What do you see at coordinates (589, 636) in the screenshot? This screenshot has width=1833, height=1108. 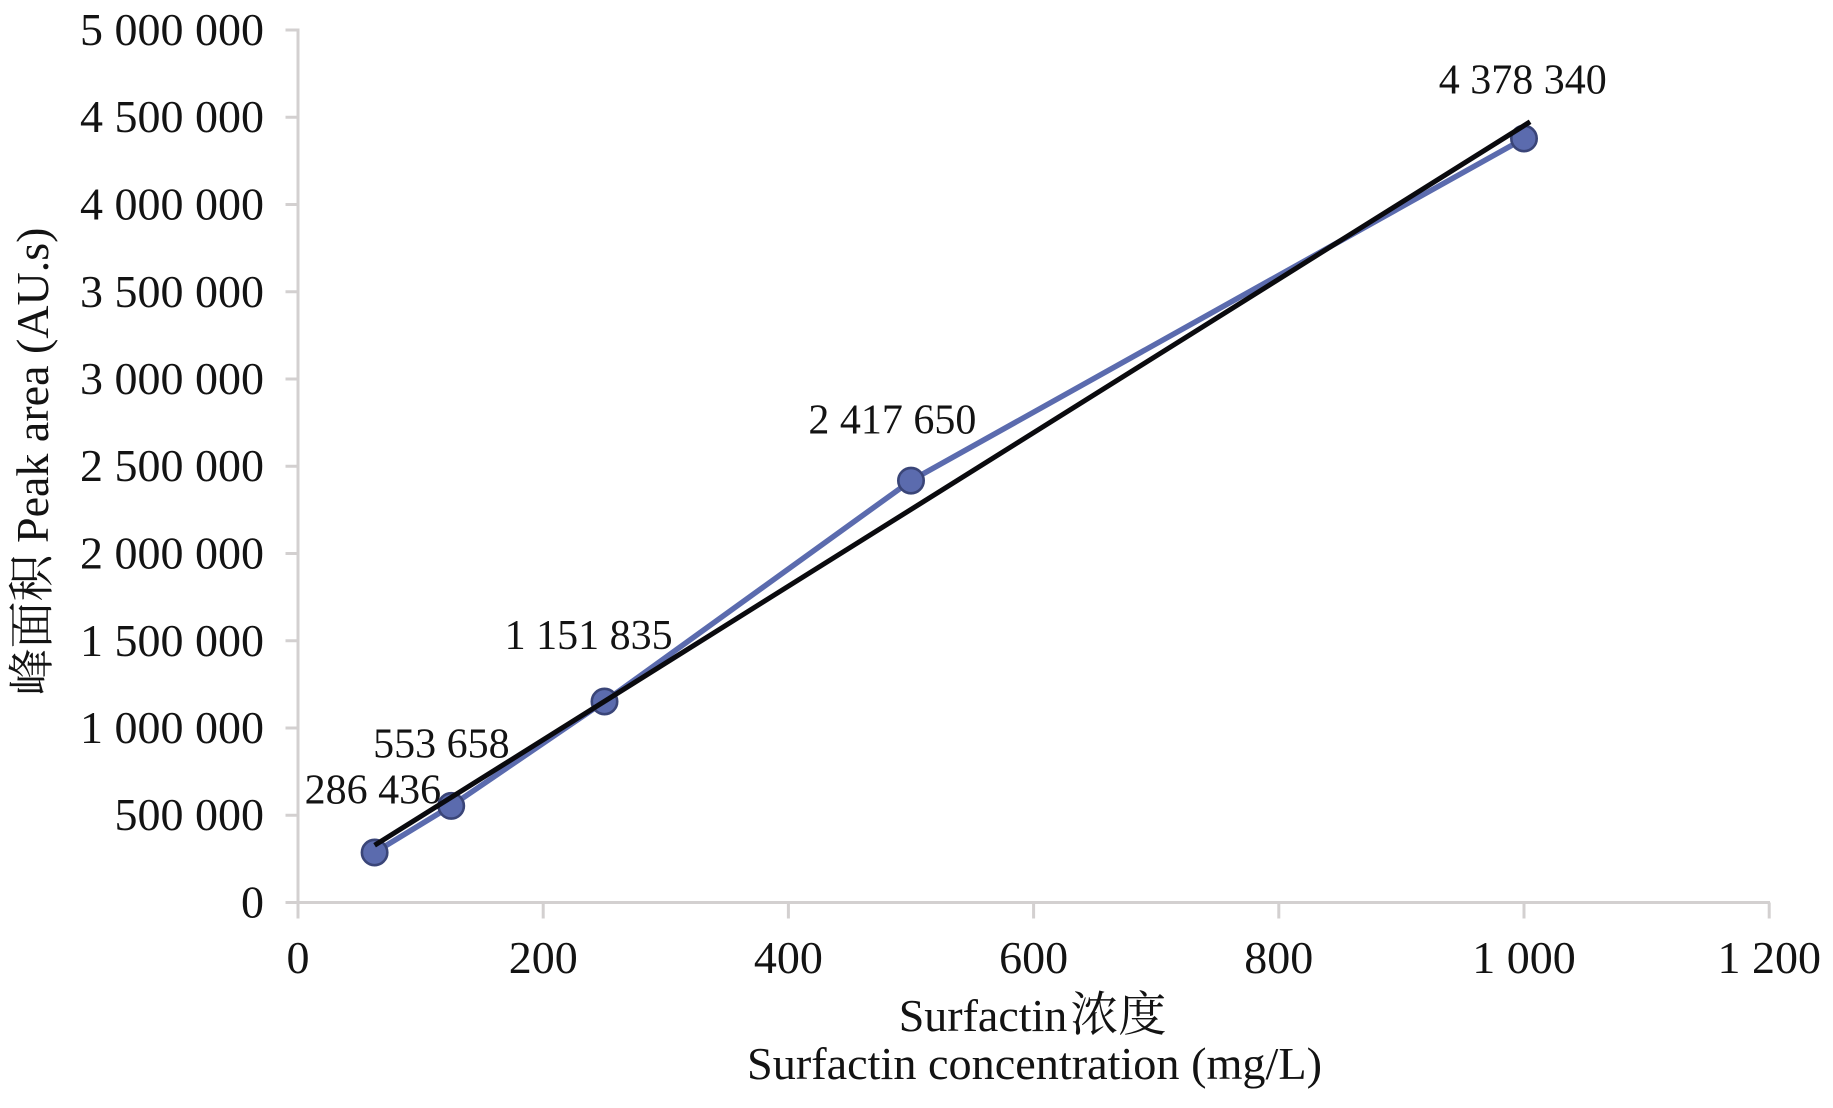 I see `svg-text: 1 151 835` at bounding box center [589, 636].